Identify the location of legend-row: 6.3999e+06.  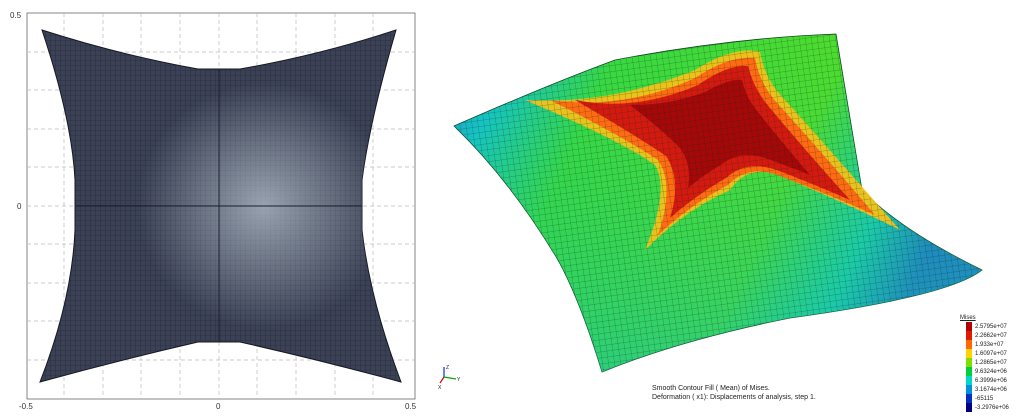
(987, 380).